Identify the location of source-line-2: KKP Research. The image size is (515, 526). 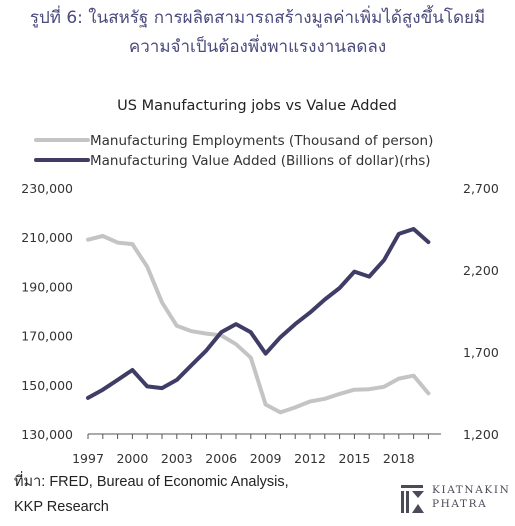
(61, 507).